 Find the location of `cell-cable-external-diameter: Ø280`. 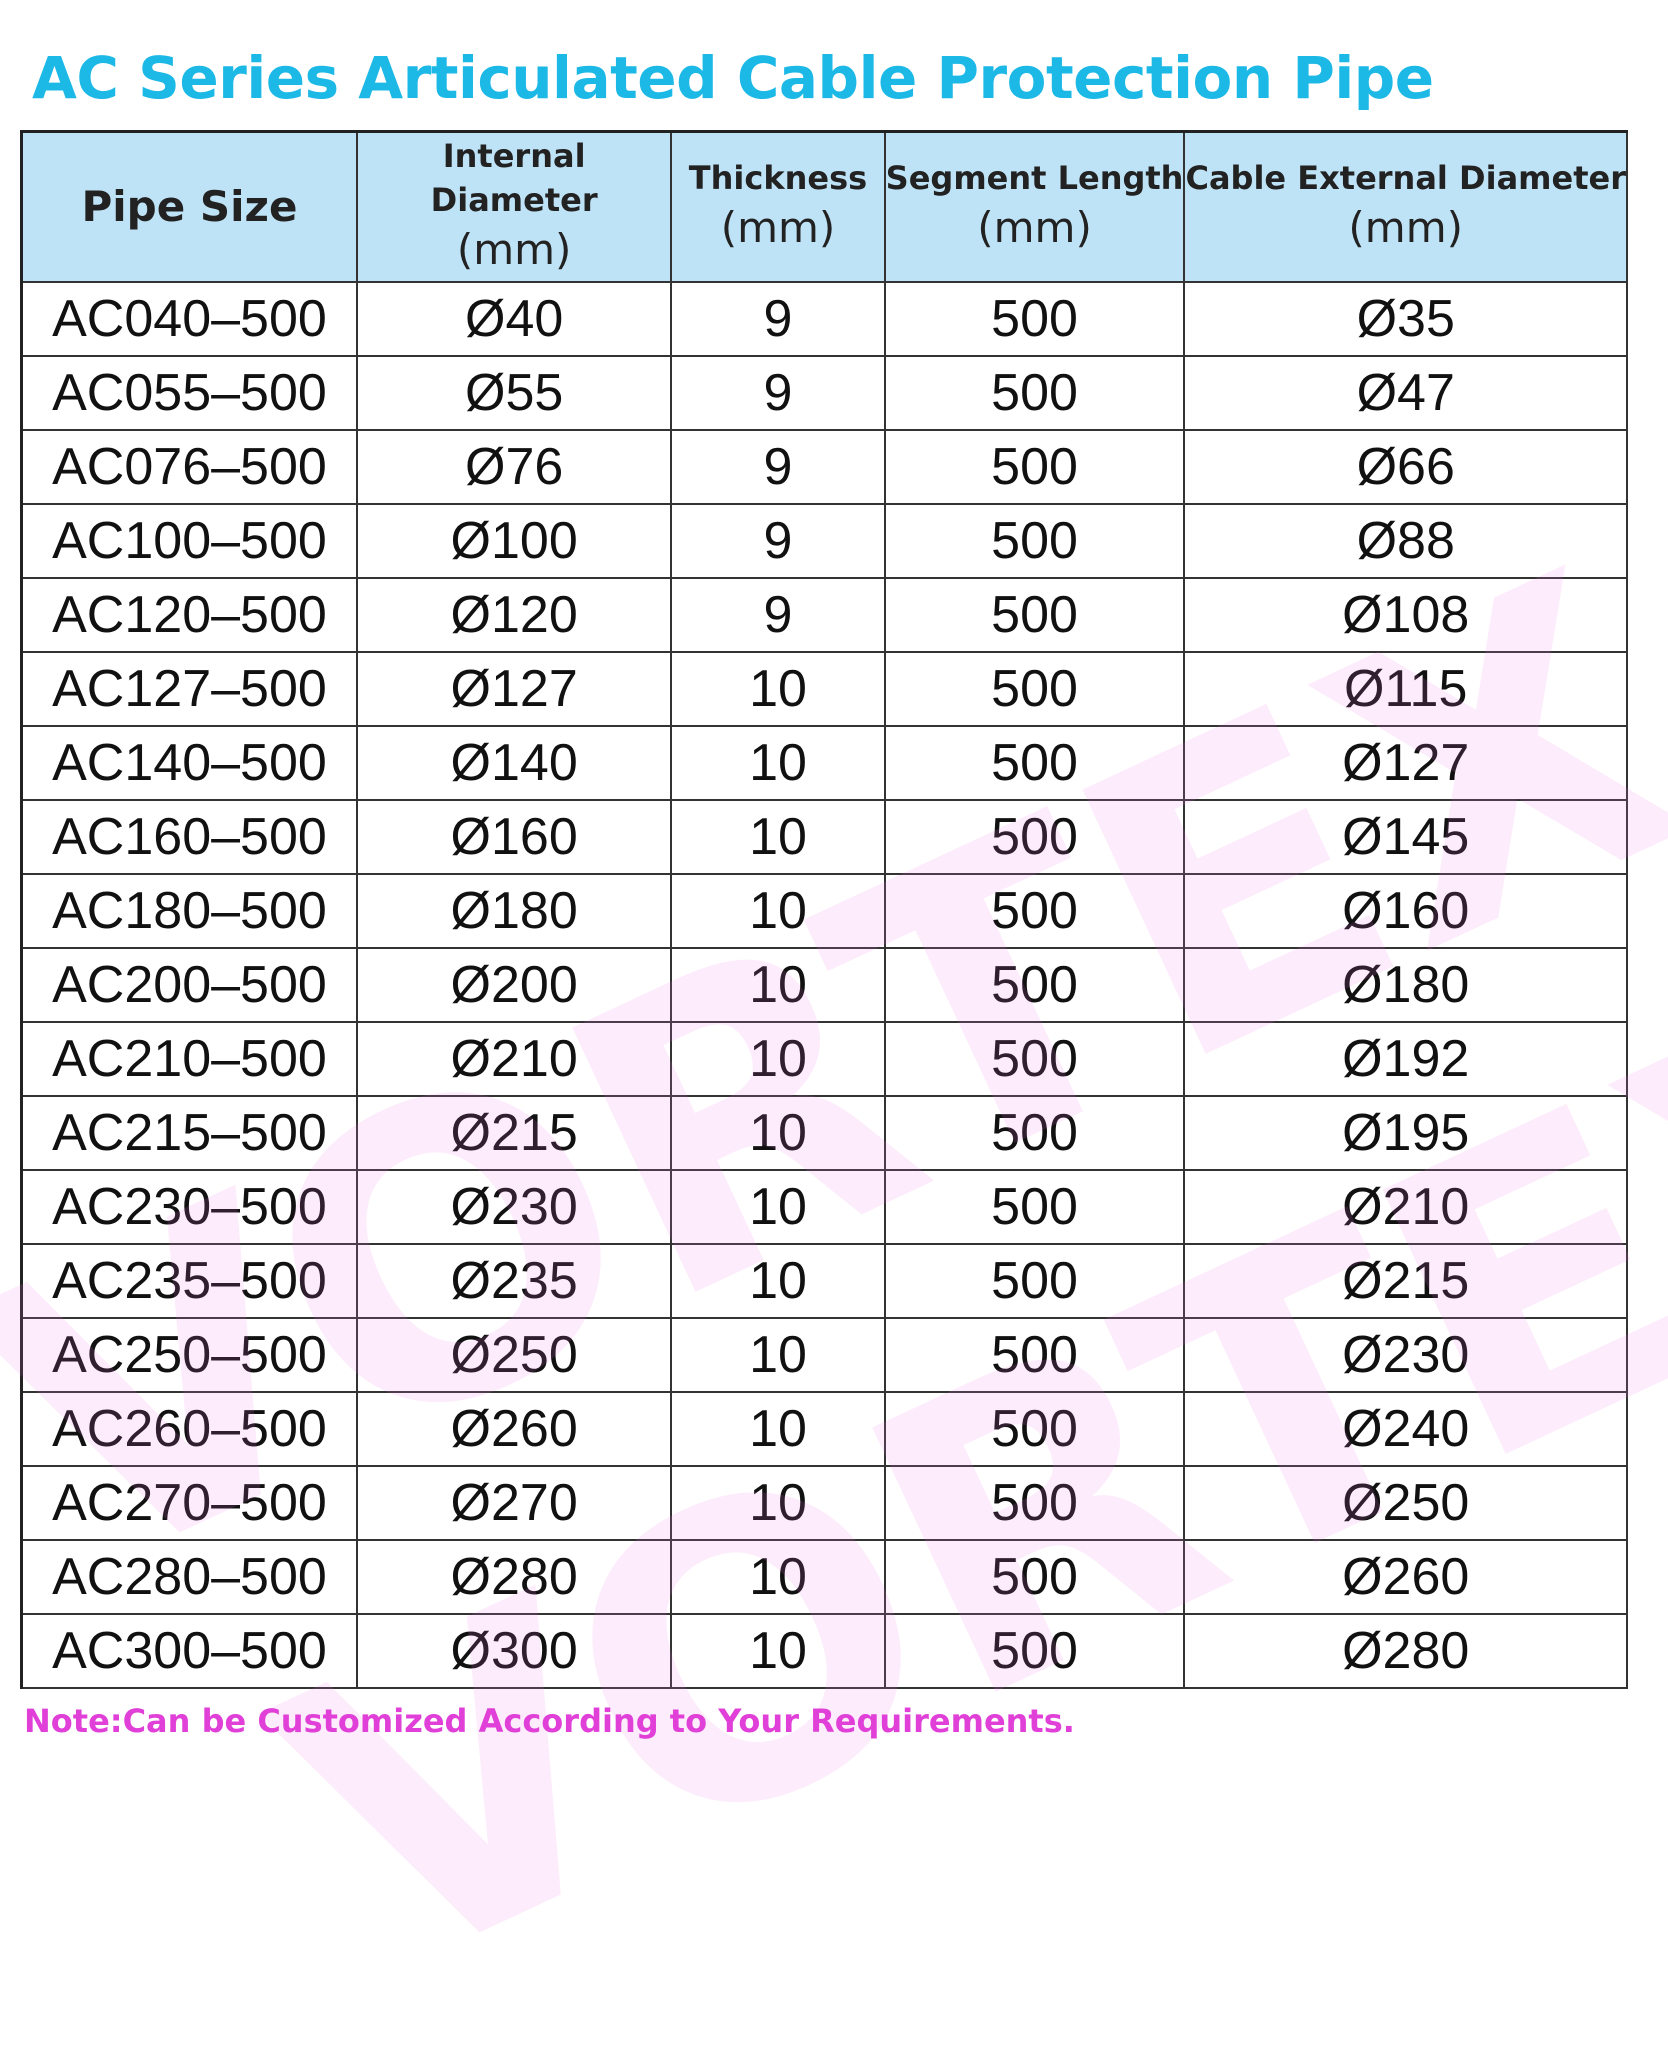

cell-cable-external-diameter: Ø280 is located at coordinates (1405, 1651).